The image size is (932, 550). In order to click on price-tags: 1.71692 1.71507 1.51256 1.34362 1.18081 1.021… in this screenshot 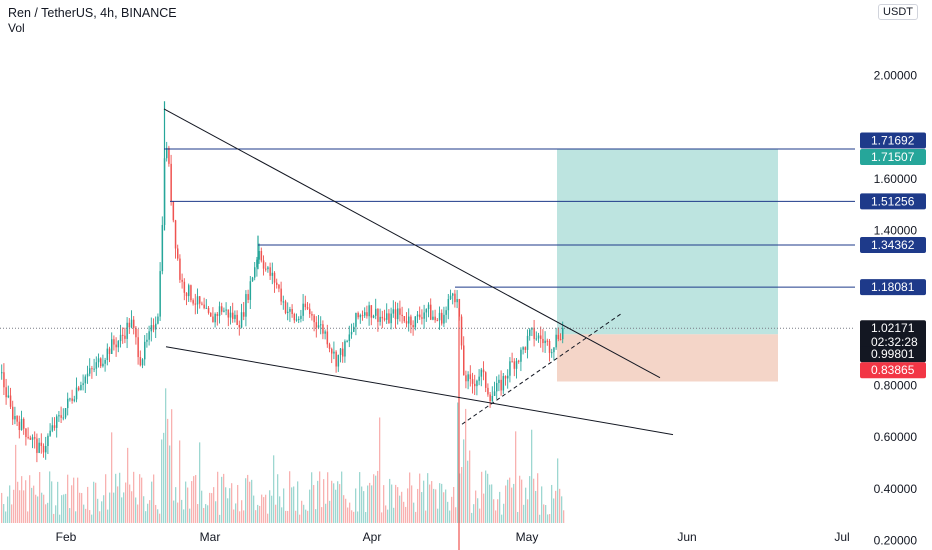, I will do `click(893, 255)`.